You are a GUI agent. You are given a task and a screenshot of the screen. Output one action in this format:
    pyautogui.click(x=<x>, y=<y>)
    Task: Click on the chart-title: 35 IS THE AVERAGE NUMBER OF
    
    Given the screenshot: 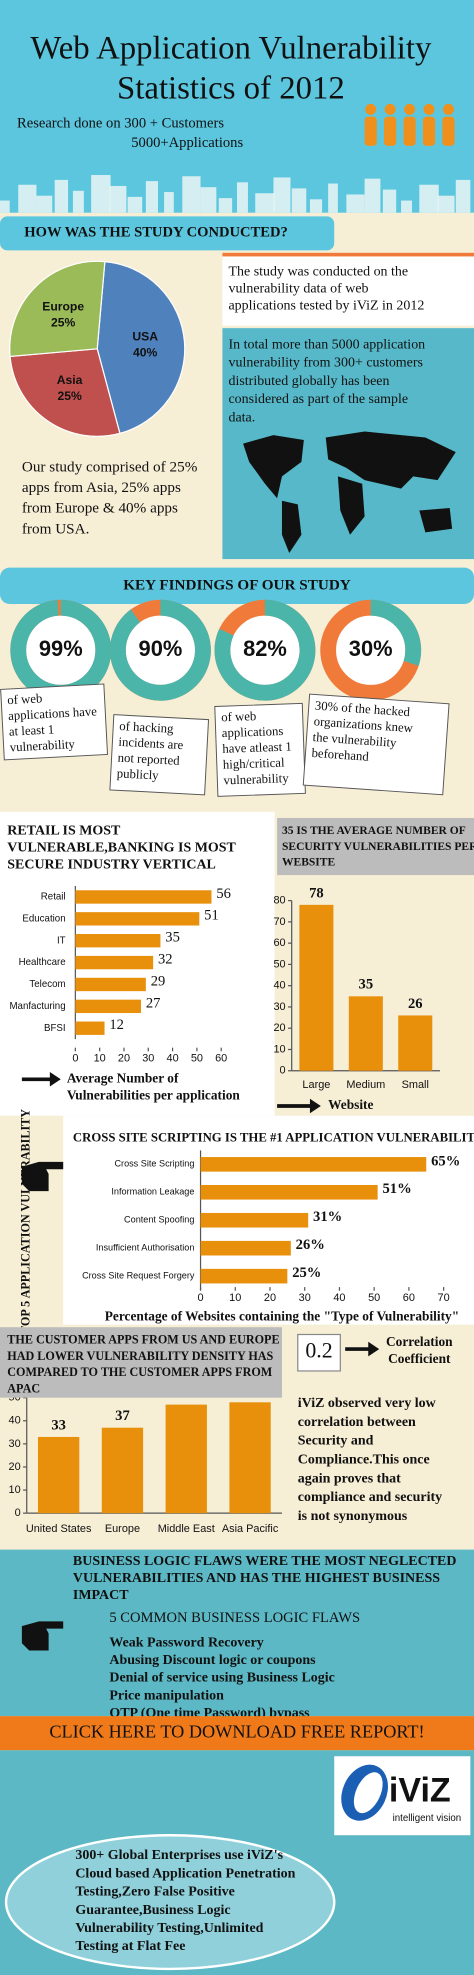 What is the action you would take?
    pyautogui.click(x=374, y=831)
    